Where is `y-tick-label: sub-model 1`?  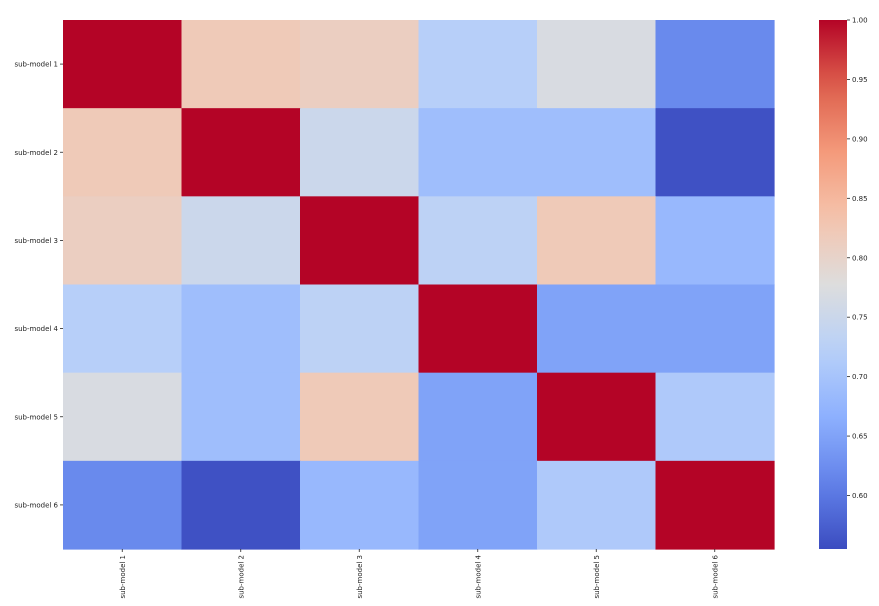
y-tick-label: sub-model 1 is located at coordinates (36, 65).